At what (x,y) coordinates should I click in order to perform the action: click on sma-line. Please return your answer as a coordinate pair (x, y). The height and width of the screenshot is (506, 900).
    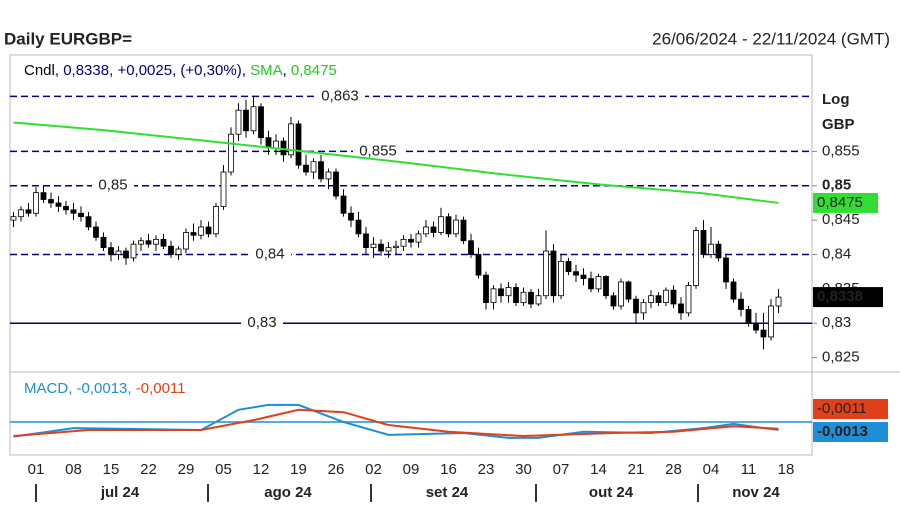
    Looking at the image, I should click on (396, 162).